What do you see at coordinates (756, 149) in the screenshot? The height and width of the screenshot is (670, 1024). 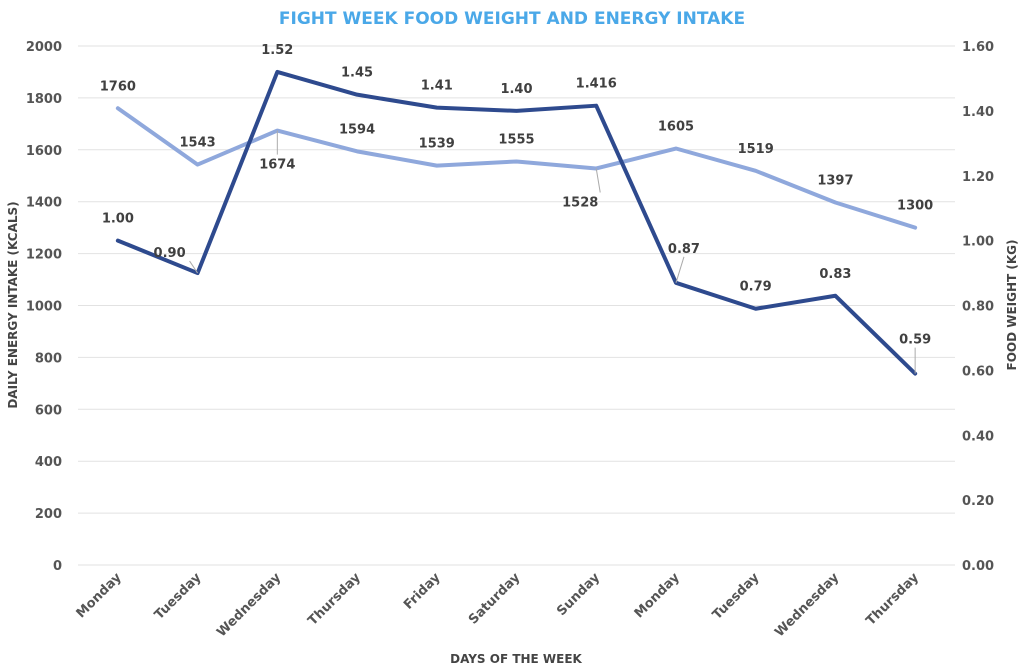 I see `data-label: 1519` at bounding box center [756, 149].